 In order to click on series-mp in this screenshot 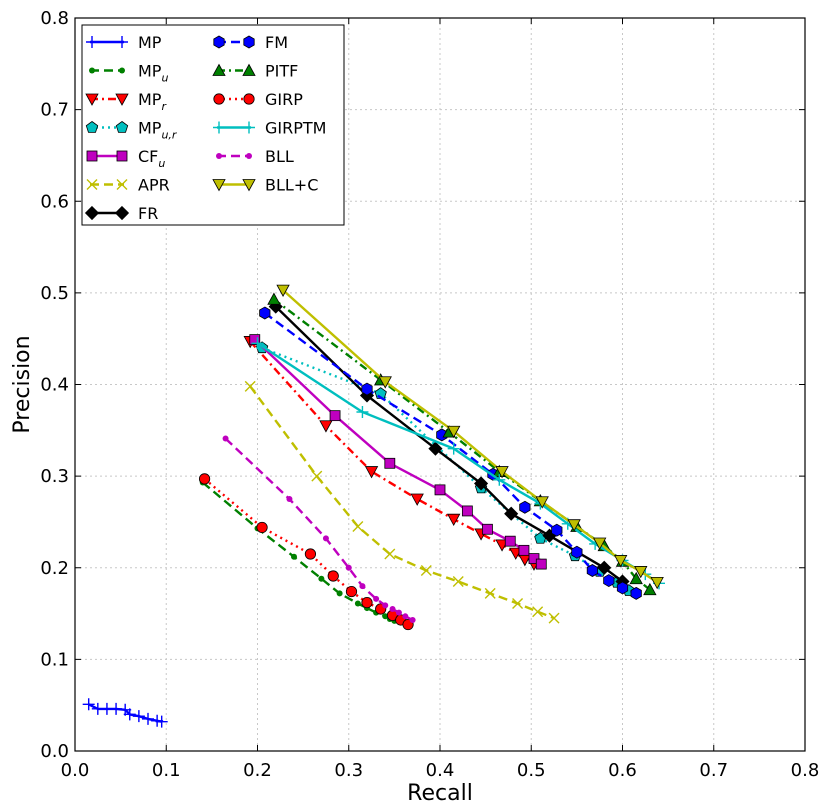, I will do `click(125, 713)`.